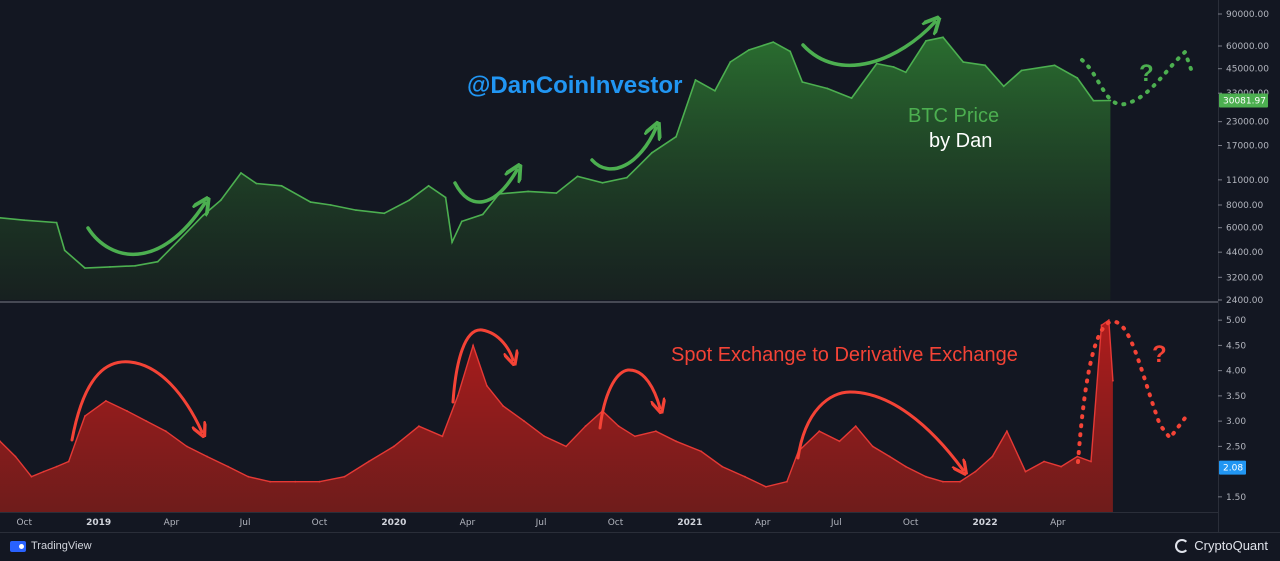 Image resolution: width=1280 pixels, height=561 pixels. Describe the element at coordinates (1236, 447) in the screenshot. I see `flow-tick-label: 2.50` at that location.